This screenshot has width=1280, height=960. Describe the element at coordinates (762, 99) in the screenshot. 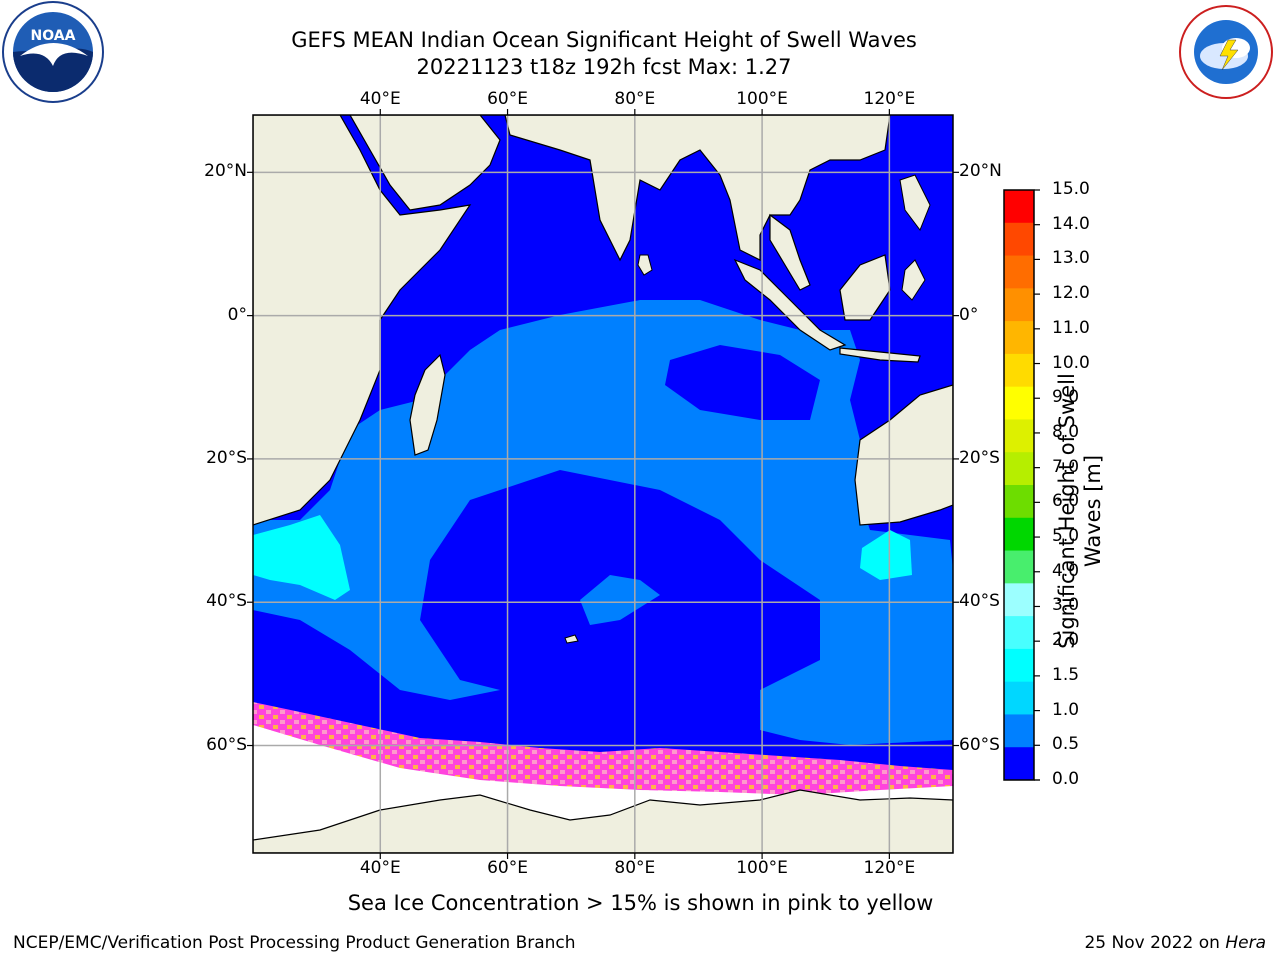

I see `lon-label-top: 100°E` at that location.